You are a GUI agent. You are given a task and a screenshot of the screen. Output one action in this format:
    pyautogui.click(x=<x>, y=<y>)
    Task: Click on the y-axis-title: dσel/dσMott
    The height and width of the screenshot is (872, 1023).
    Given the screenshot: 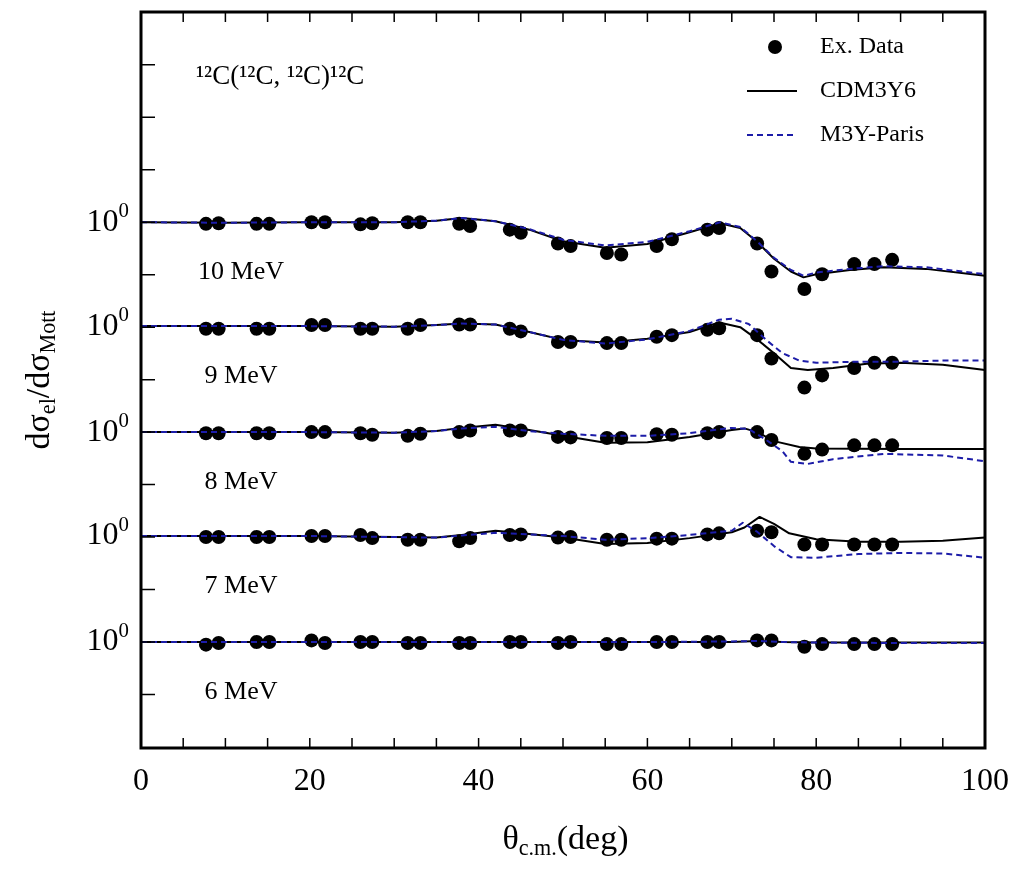 What is the action you would take?
    pyautogui.click(x=39, y=379)
    